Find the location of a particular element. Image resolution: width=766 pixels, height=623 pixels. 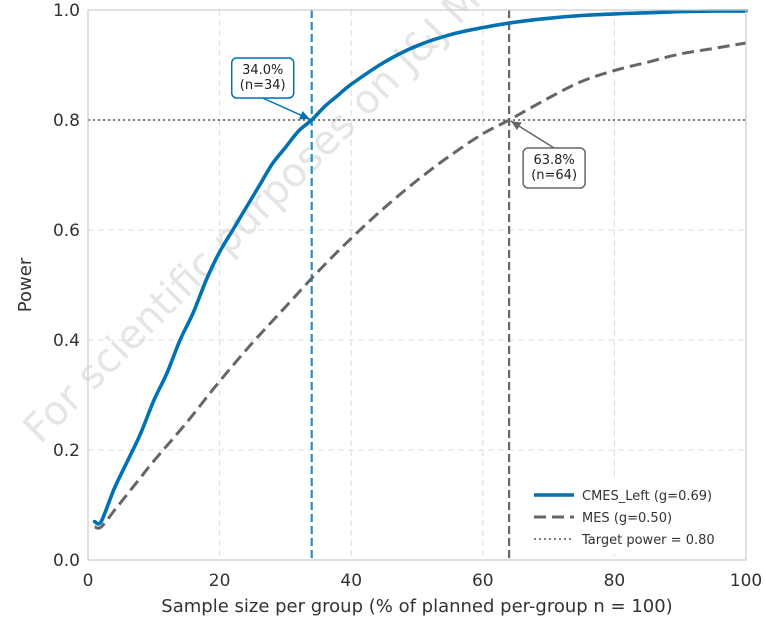

annotation-text: 63.8% is located at coordinates (553, 160).